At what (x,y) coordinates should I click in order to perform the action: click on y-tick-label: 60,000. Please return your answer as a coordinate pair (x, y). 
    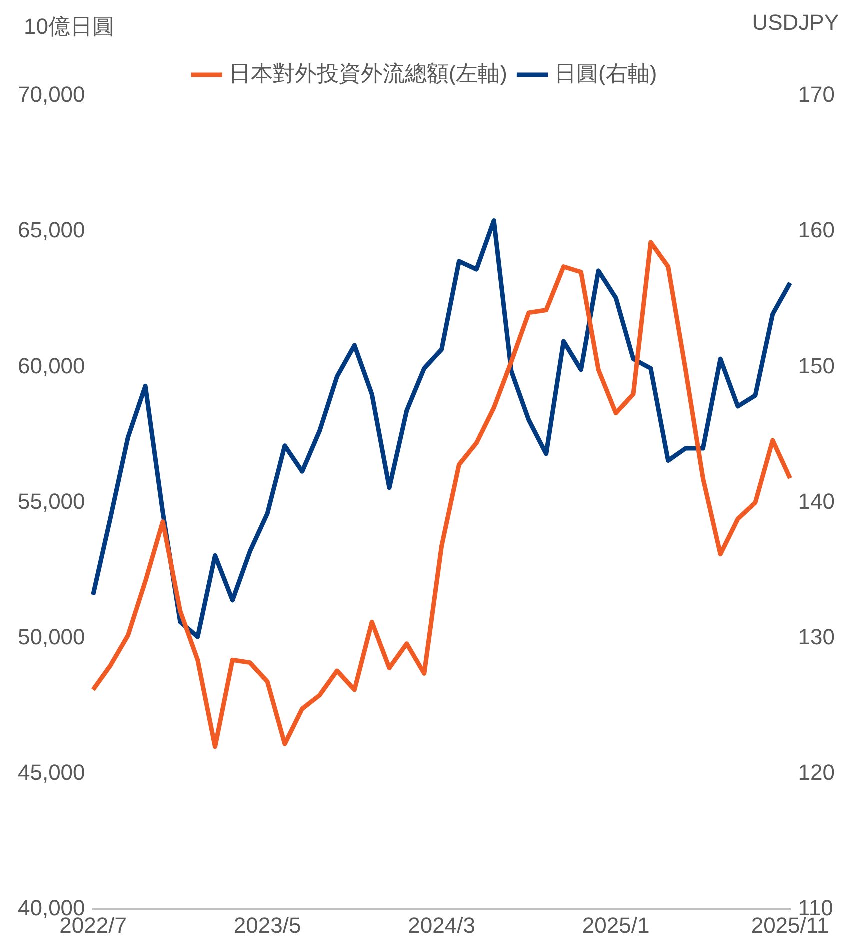
    Looking at the image, I should click on (52, 365).